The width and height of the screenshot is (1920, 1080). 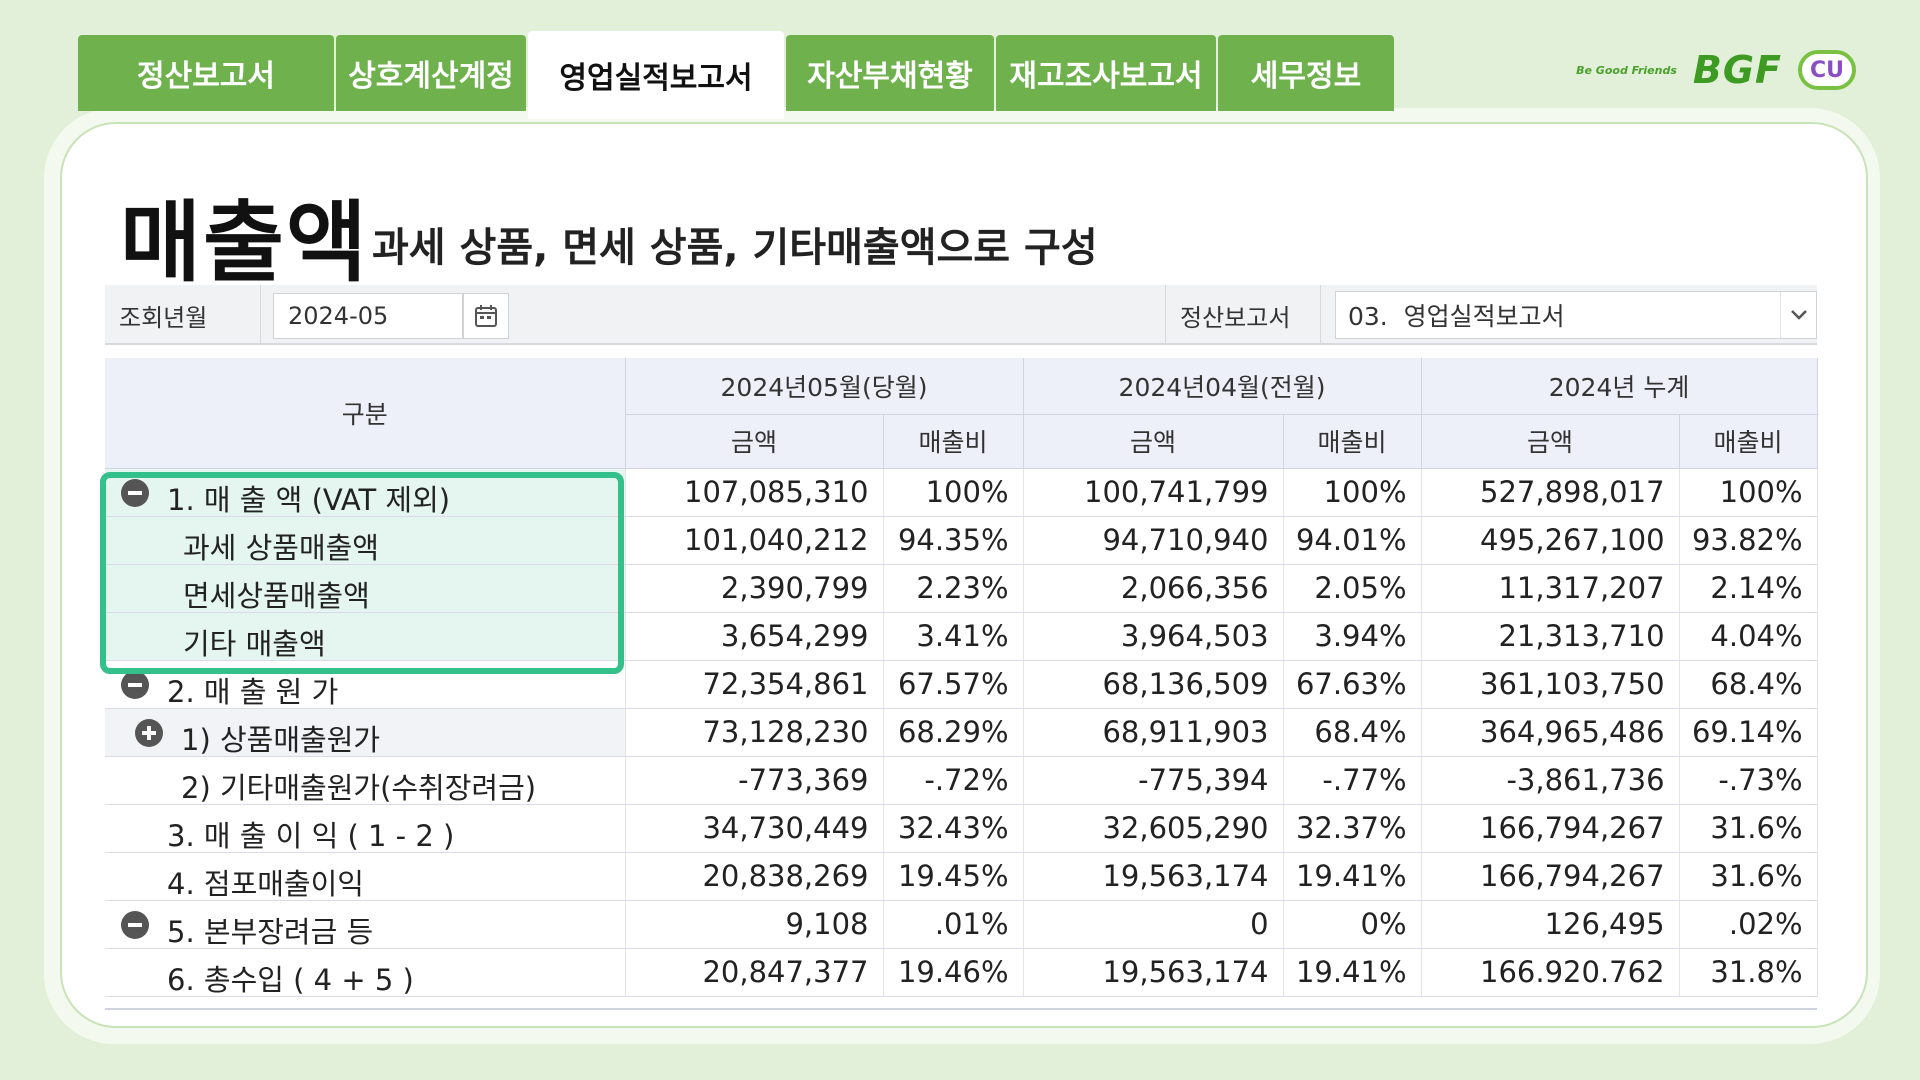 I want to click on ratio-cell: .01%, so click(x=953, y=924).